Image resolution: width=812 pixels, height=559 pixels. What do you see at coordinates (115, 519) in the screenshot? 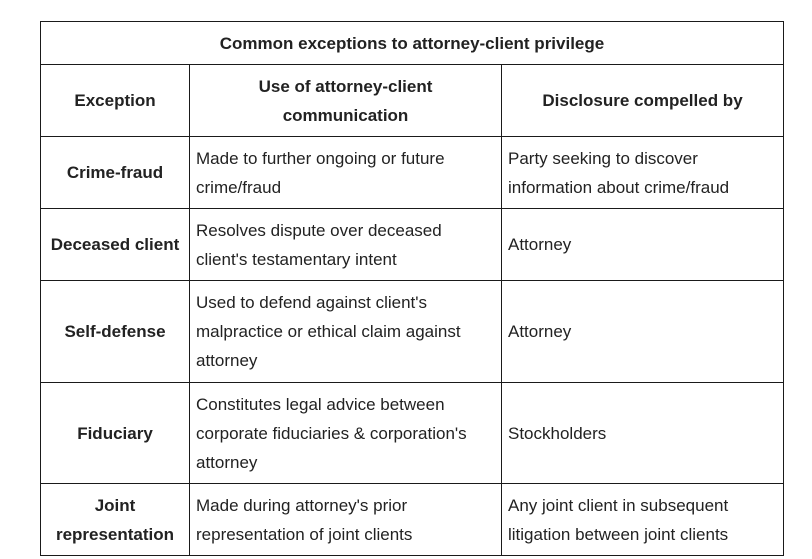
I see `exception-cell: Joint representation` at bounding box center [115, 519].